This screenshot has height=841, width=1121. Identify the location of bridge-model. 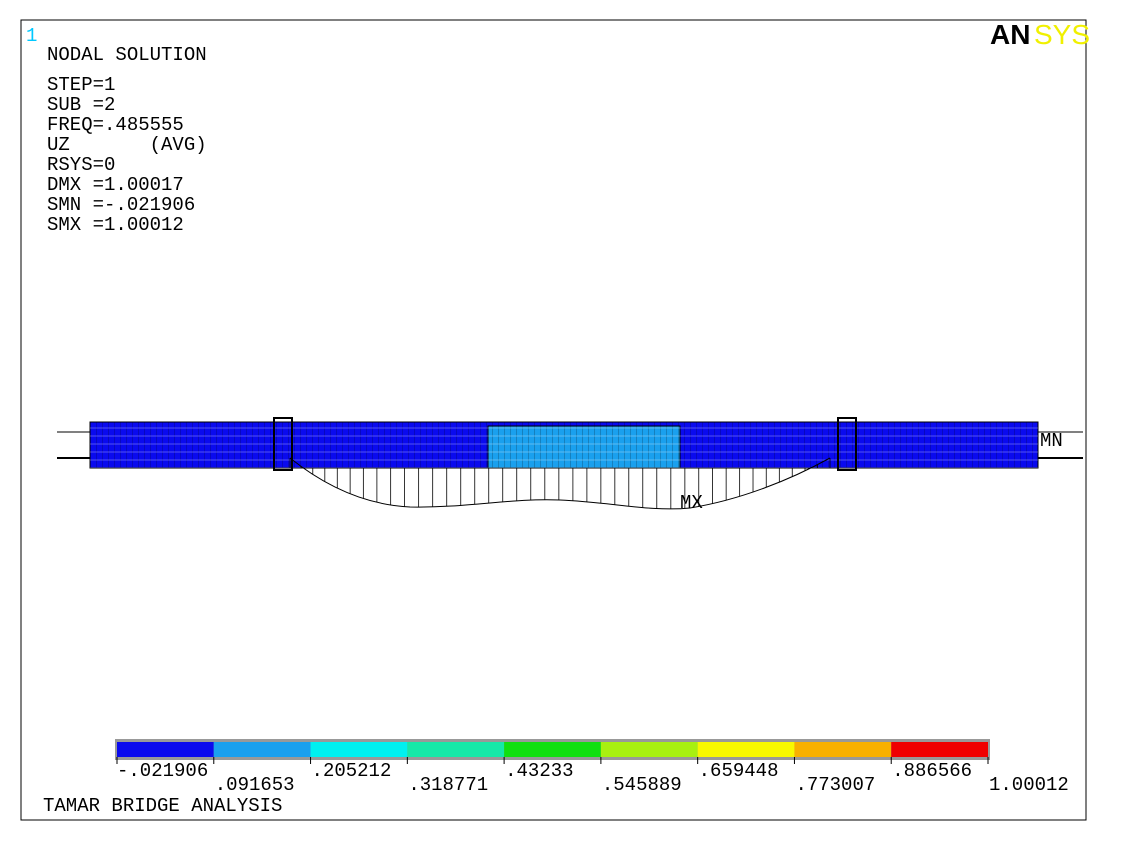
(570, 463).